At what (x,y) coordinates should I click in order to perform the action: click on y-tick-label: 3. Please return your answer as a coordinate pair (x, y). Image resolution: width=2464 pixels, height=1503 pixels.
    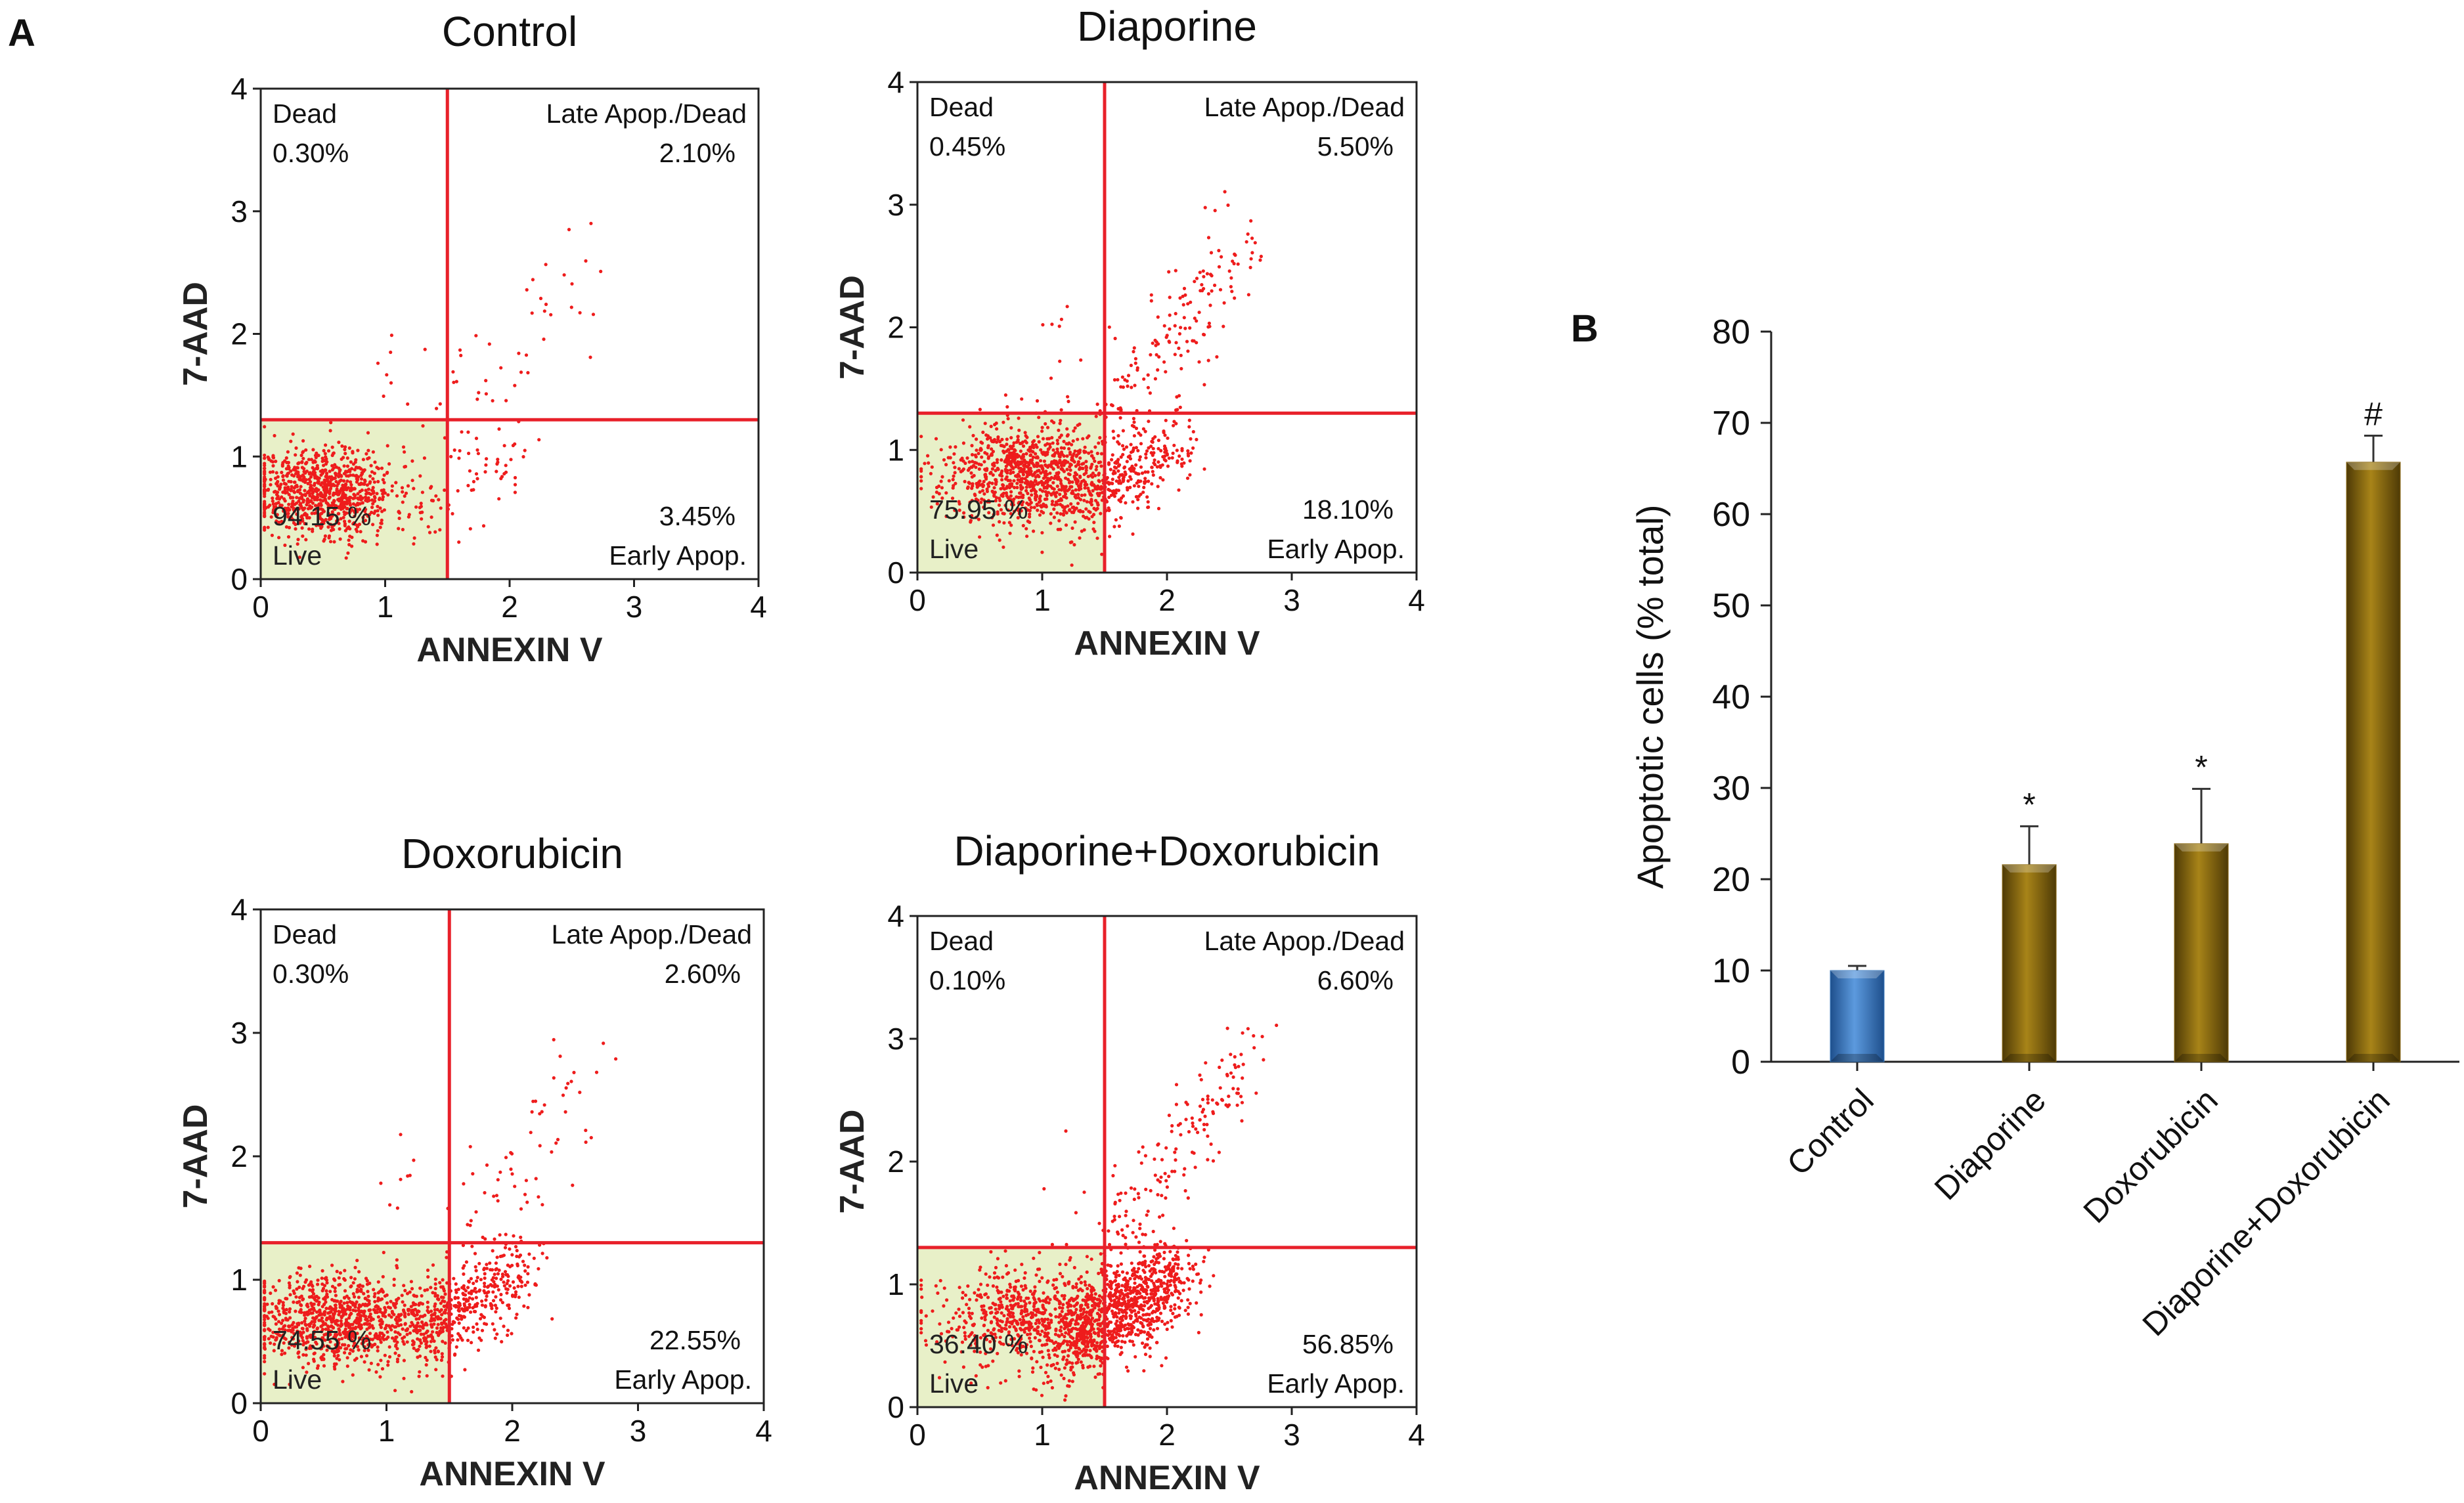
    Looking at the image, I should click on (239, 211).